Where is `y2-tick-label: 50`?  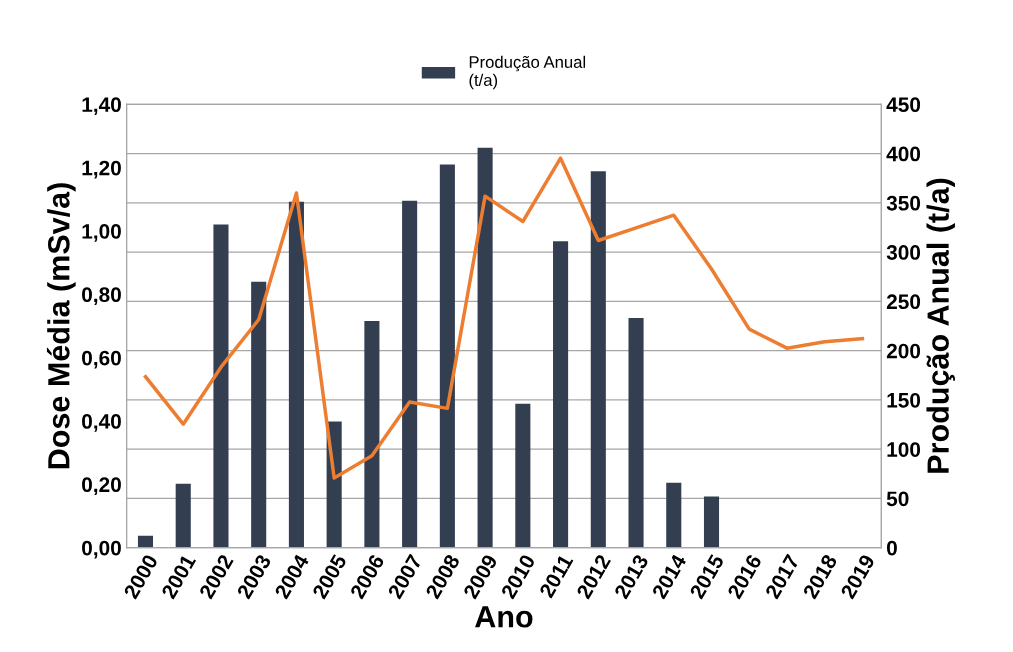 y2-tick-label: 50 is located at coordinates (897, 499).